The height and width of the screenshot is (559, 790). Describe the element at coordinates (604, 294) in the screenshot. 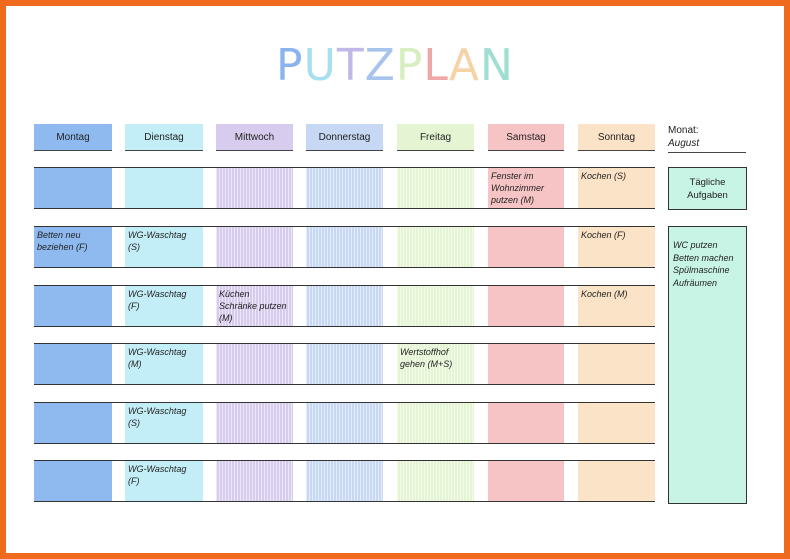

I see `task-text: Kochen (M)` at that location.